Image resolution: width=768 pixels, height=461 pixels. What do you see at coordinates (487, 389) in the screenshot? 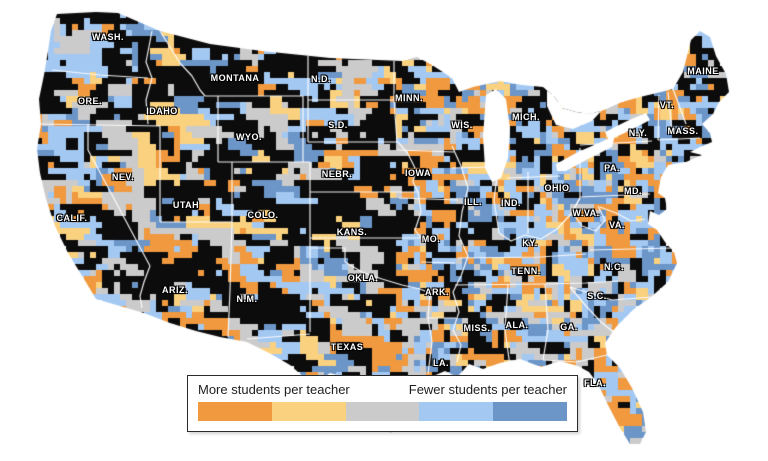
I see `legend-label-fewer-students: Fewer students per teacher` at bounding box center [487, 389].